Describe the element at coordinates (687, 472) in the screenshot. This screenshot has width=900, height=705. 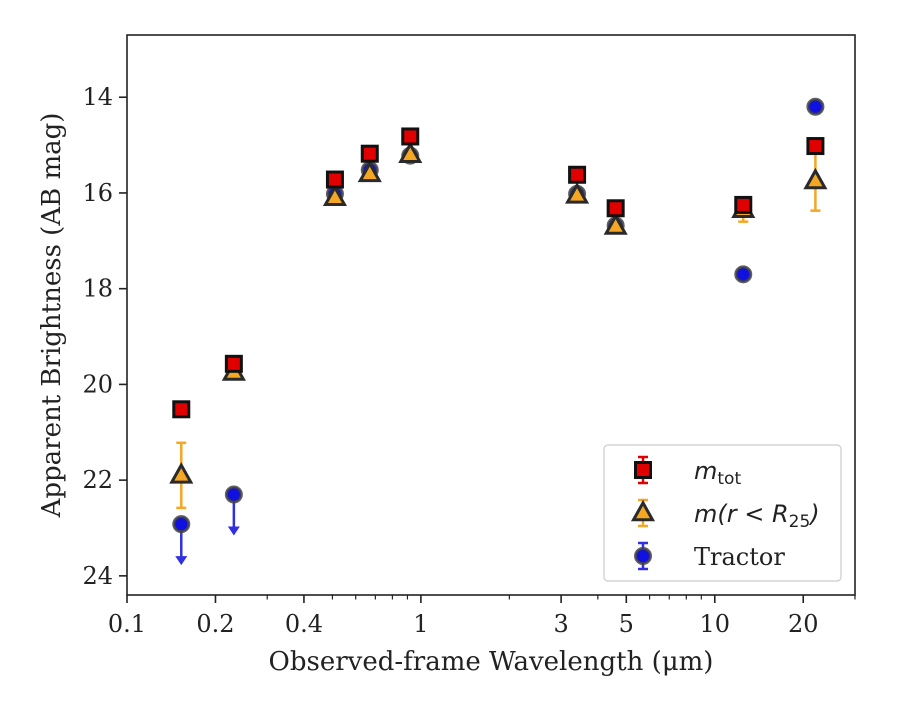
I see `legend-entry: mtot` at that location.